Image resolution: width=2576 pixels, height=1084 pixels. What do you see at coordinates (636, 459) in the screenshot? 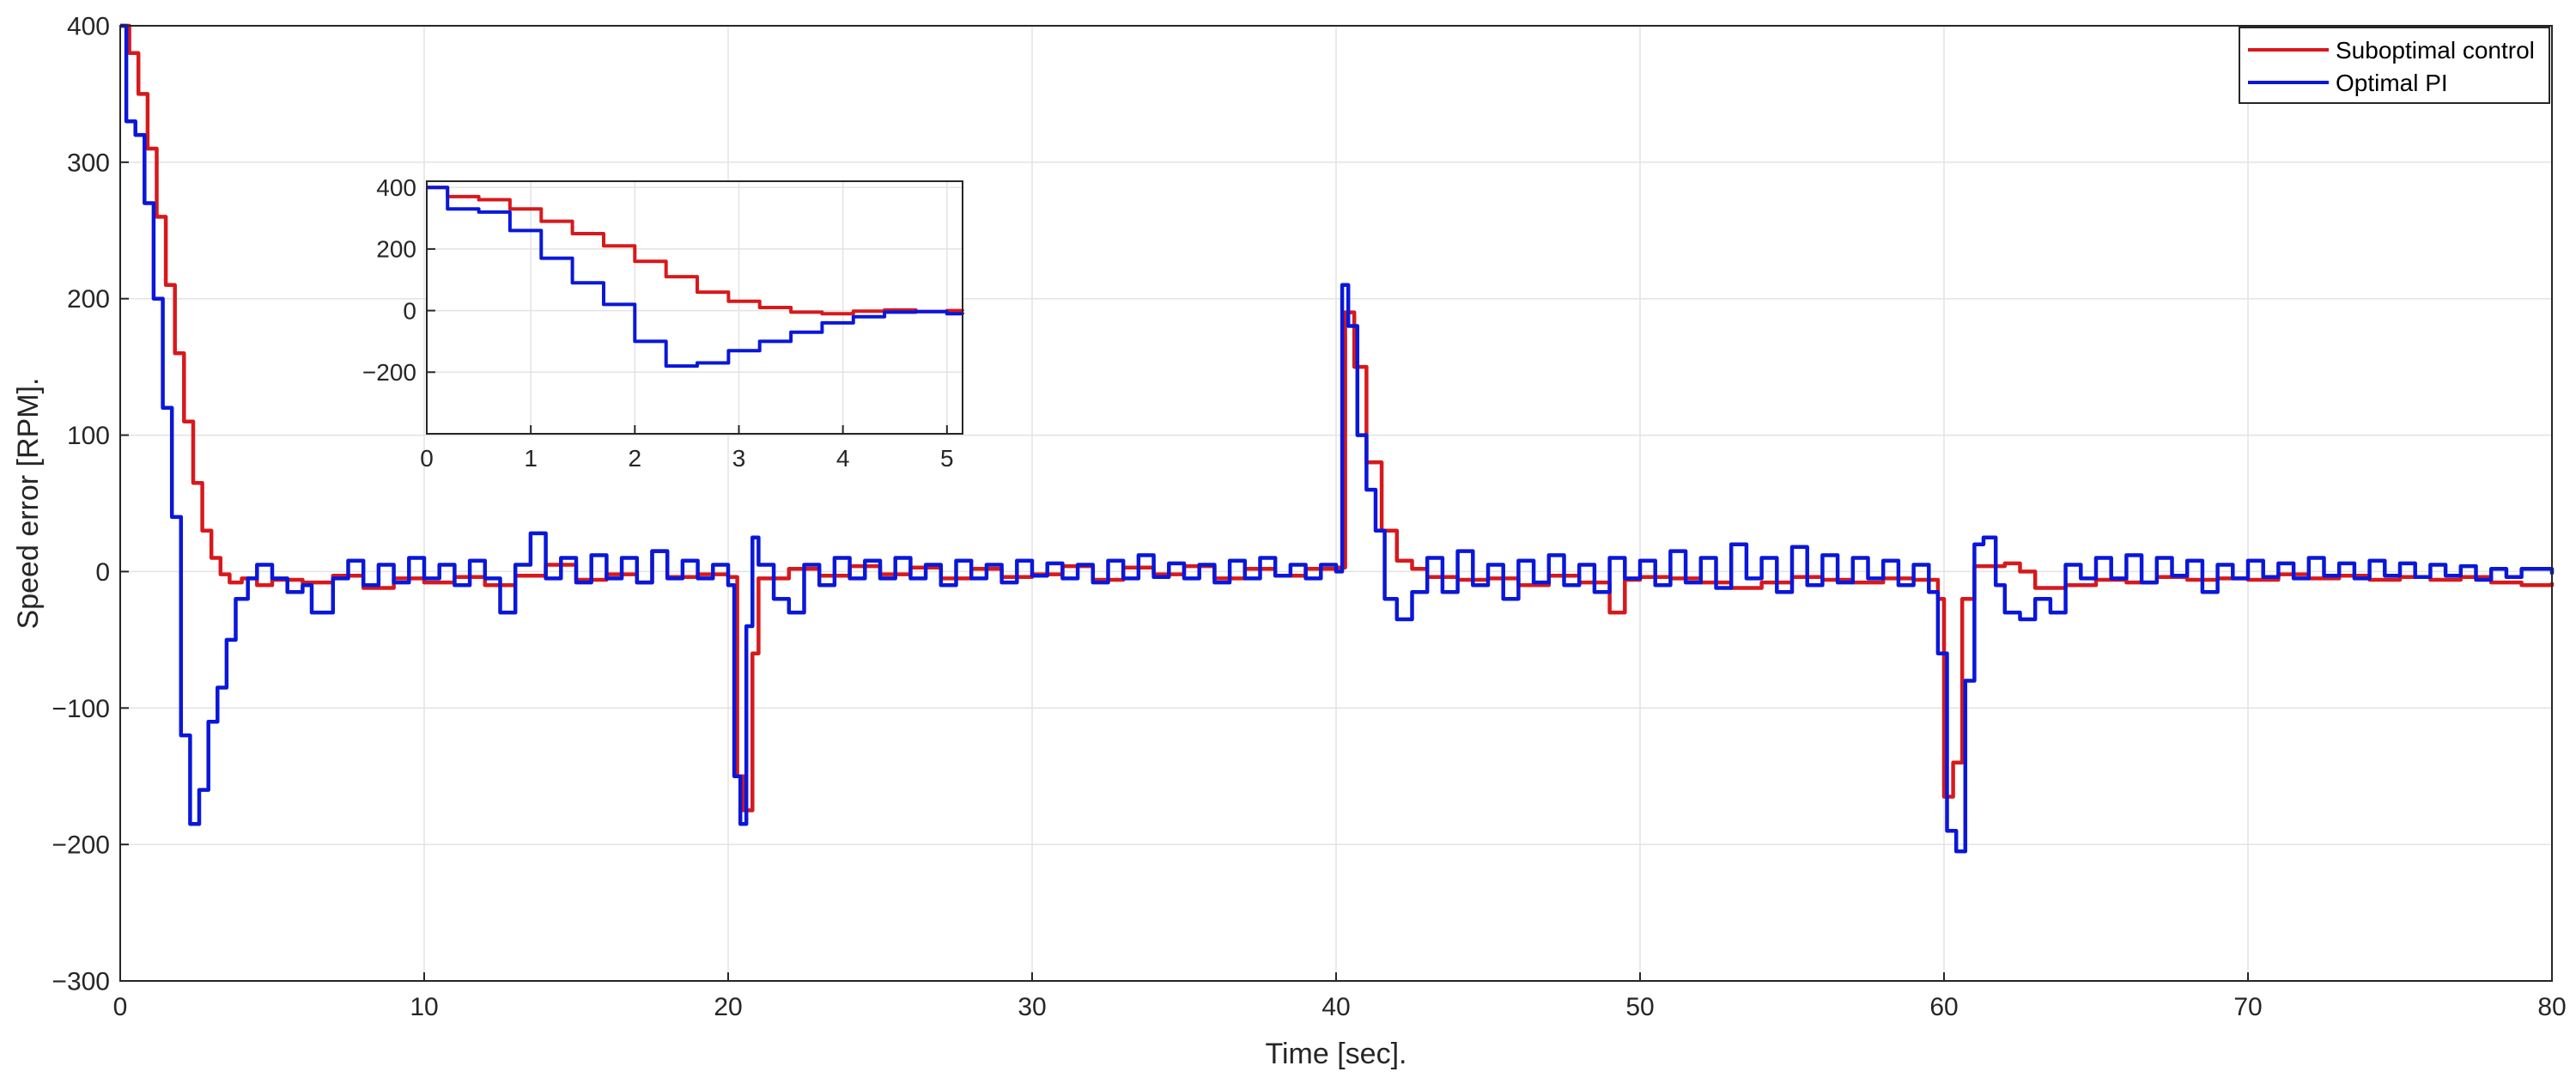
I see `inset-x-tick-label: 2` at bounding box center [636, 459].